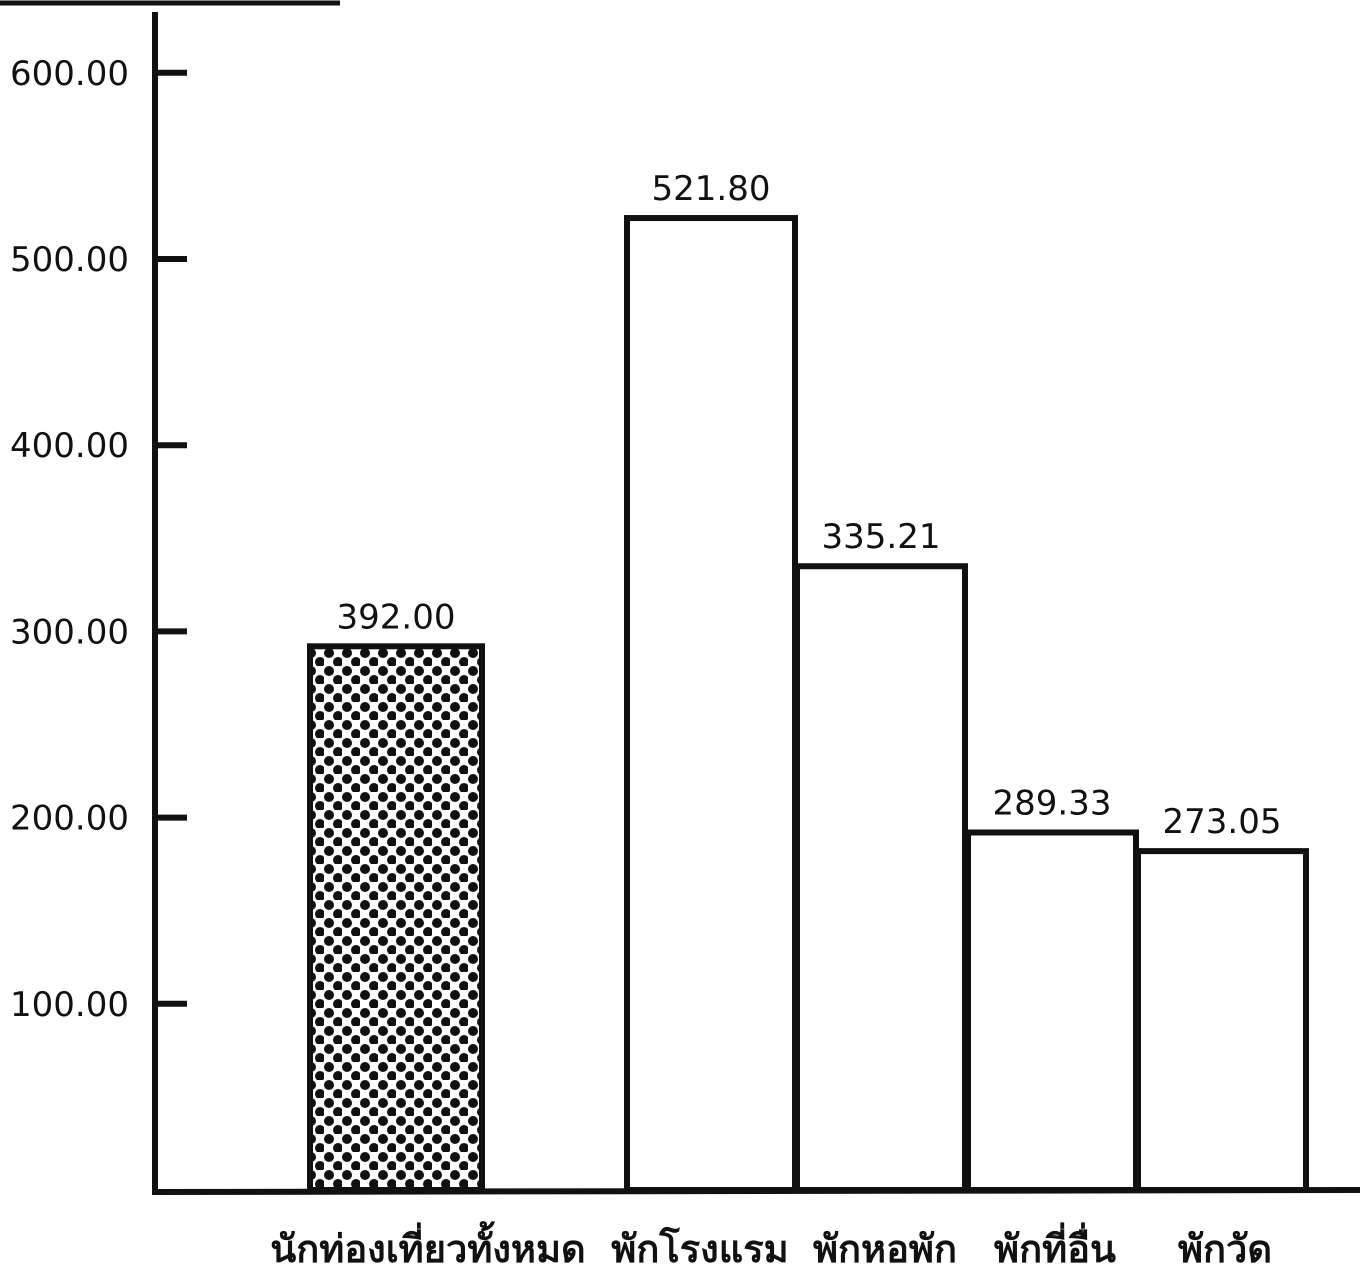 The height and width of the screenshot is (1278, 1367). I want to click on category-label: พักที่อื่น, so click(1055, 1246).